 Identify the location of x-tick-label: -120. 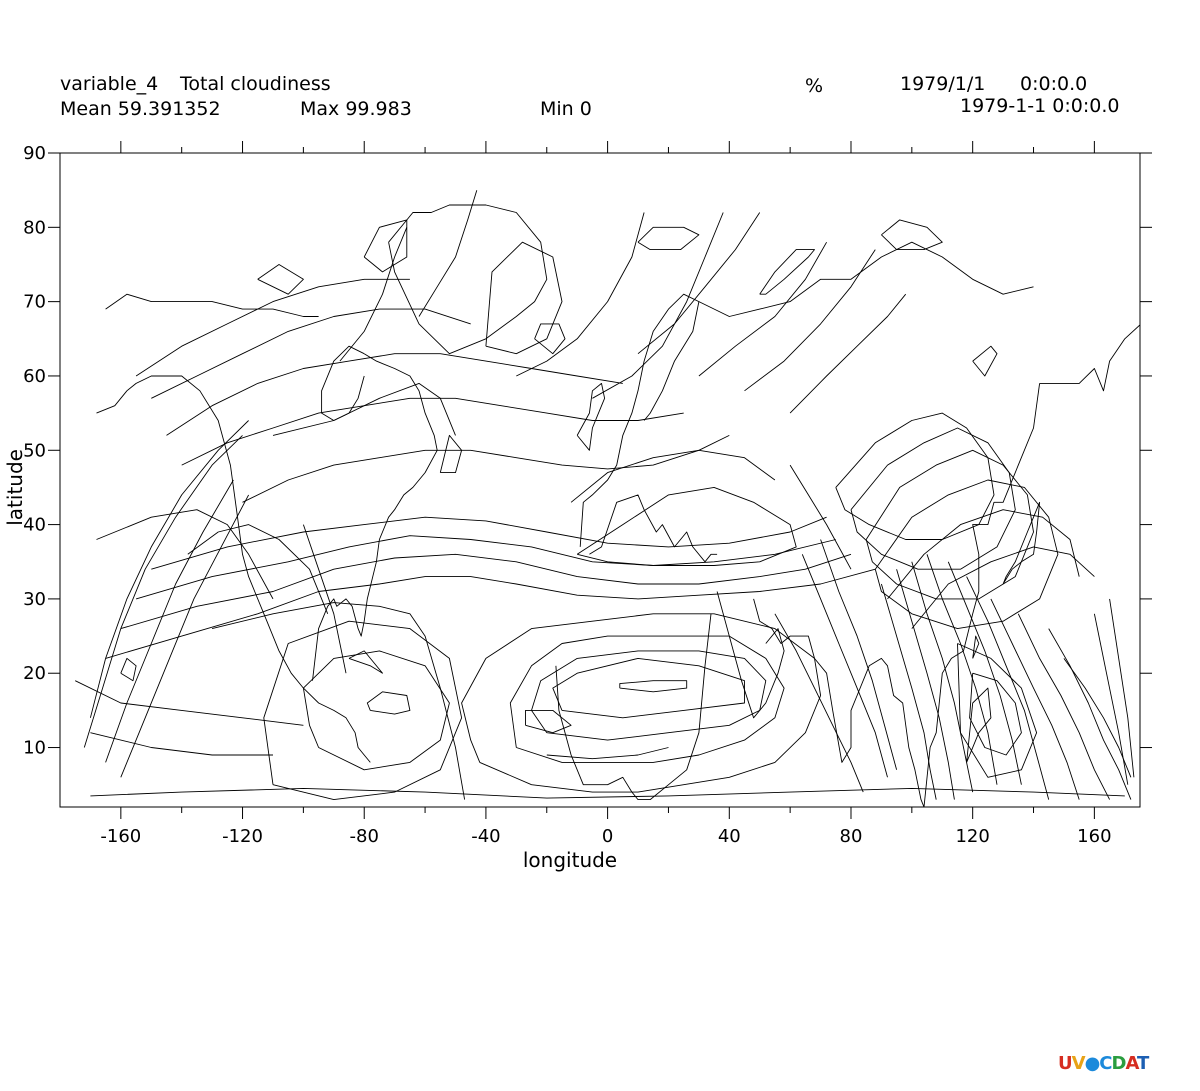
(242, 836).